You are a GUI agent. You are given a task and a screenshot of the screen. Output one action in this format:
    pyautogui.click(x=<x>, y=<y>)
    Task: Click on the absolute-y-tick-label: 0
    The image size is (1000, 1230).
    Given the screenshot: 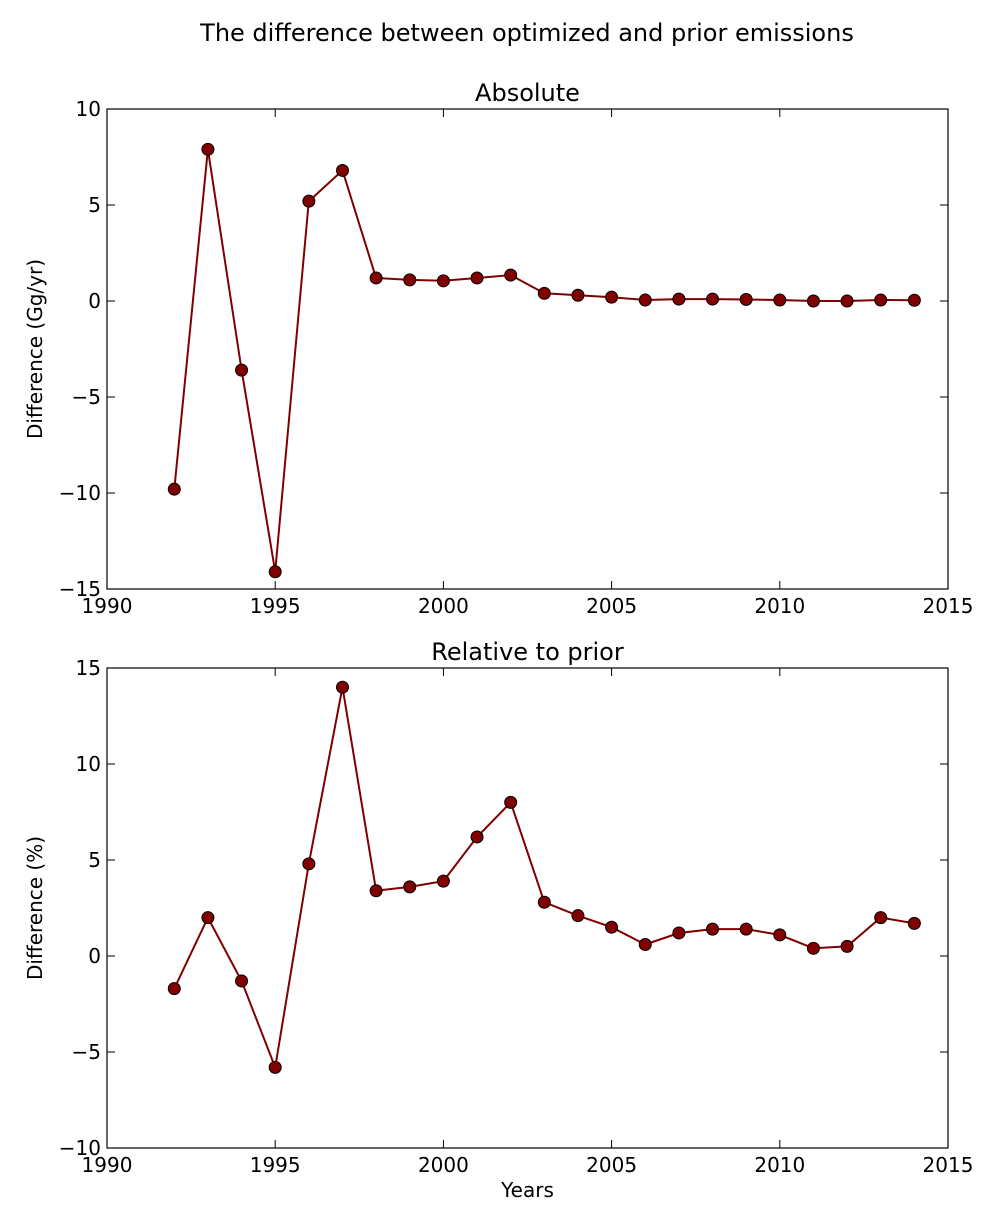 What is the action you would take?
    pyautogui.click(x=94, y=301)
    